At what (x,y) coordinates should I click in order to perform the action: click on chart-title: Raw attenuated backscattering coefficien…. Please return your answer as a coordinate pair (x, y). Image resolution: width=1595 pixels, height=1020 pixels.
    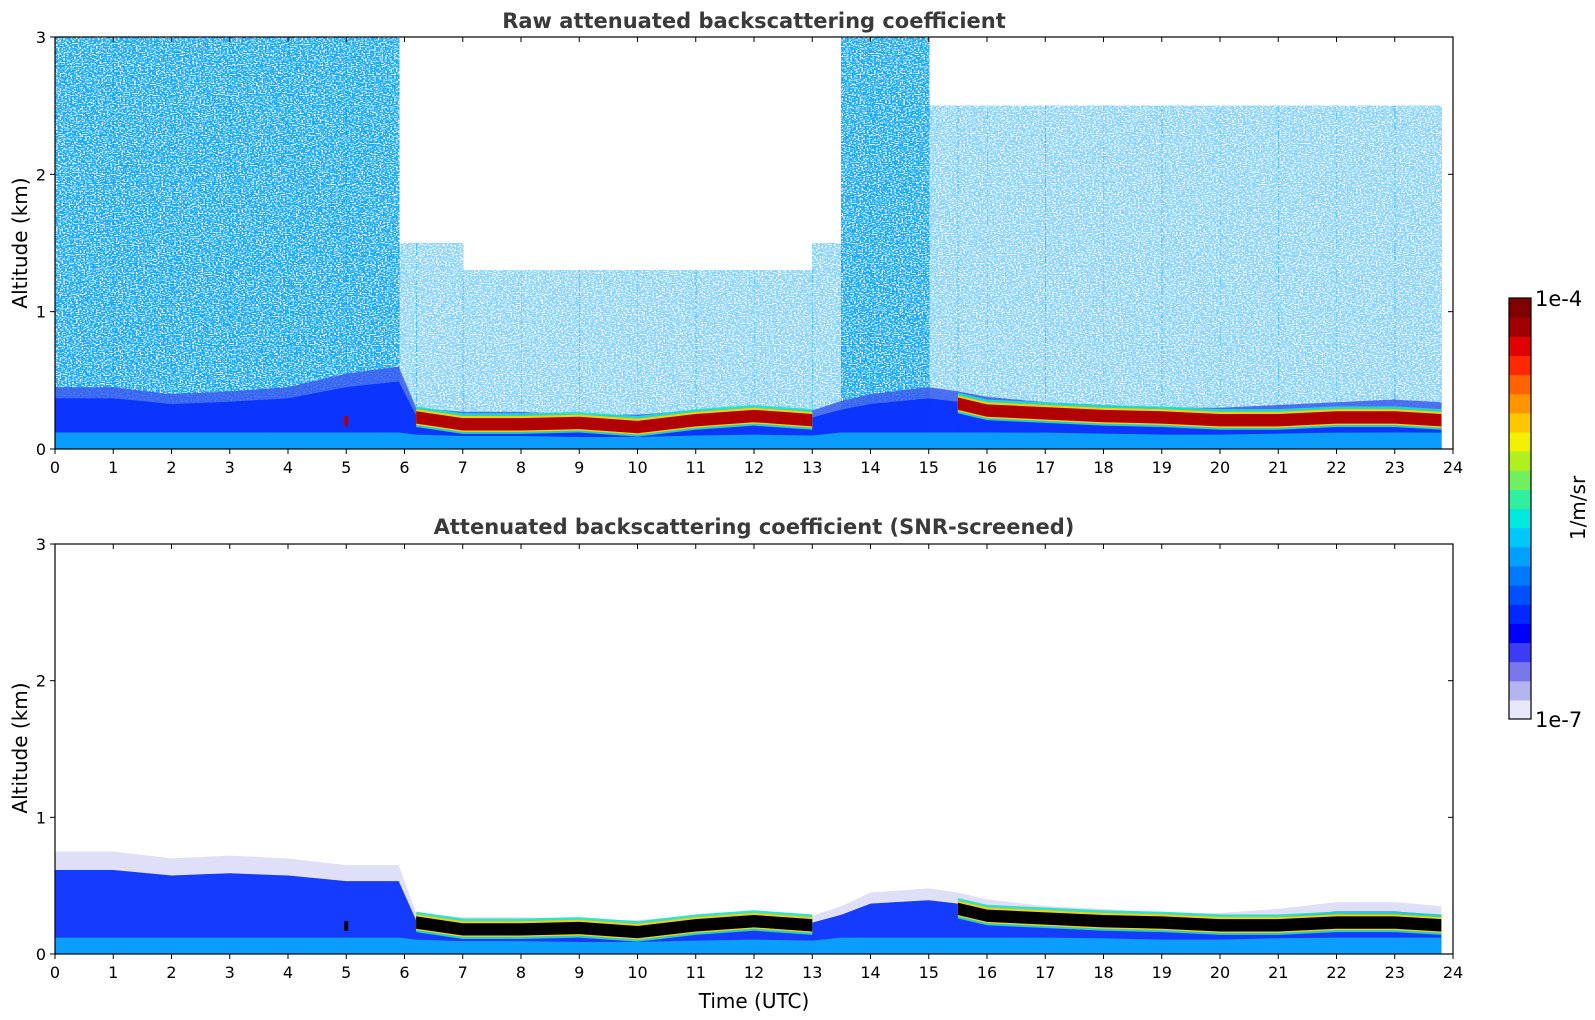
    Looking at the image, I should click on (754, 21).